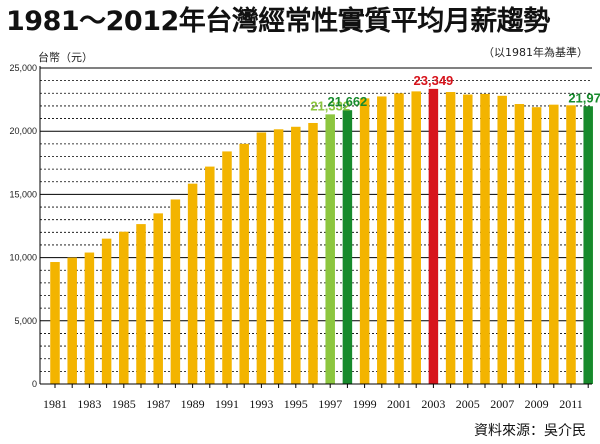  Describe the element at coordinates (433, 404) in the screenshot. I see `x-tick-label: 2003` at that location.